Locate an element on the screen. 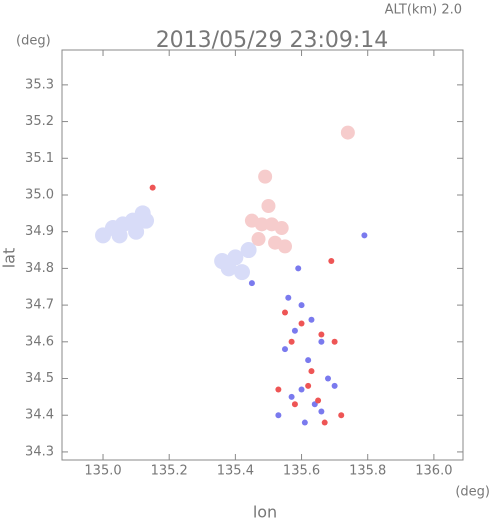 The height and width of the screenshot is (525, 491). x-tick-label: 135.2 is located at coordinates (169, 471).